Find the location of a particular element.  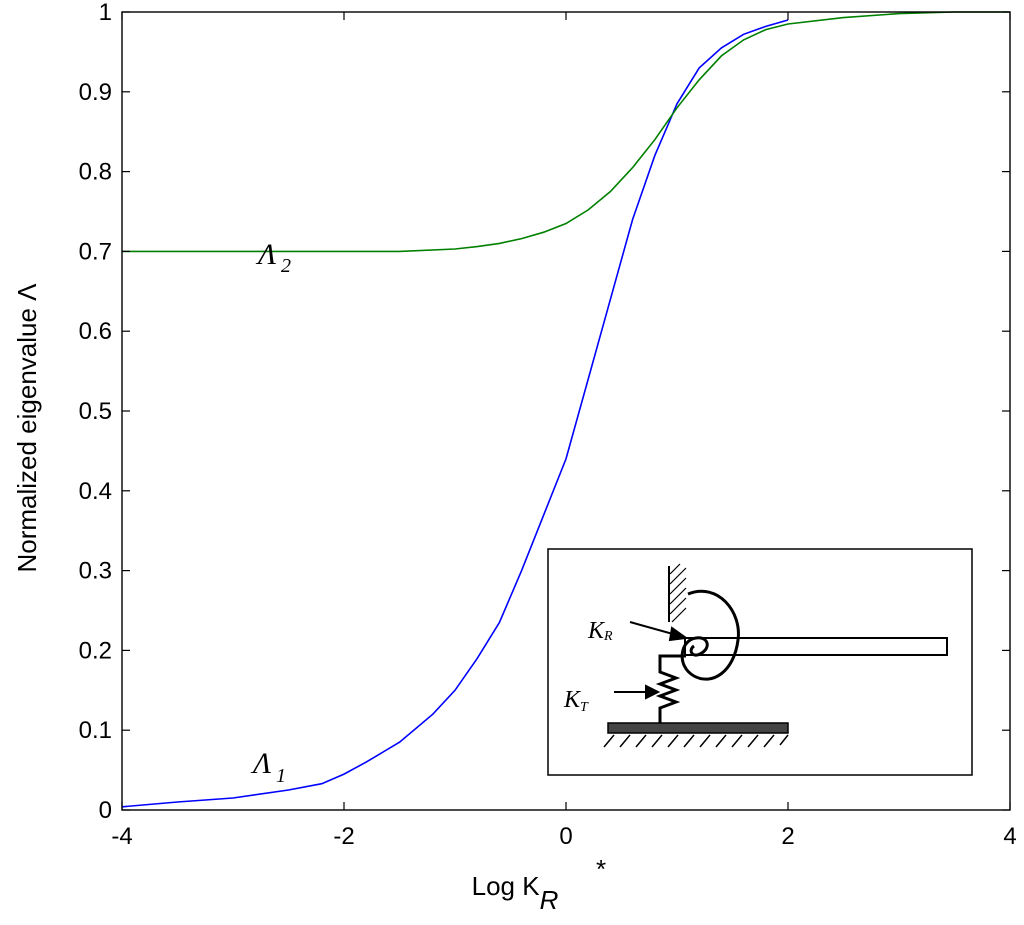

y-tick-label: 0.4 is located at coordinates (95, 491).